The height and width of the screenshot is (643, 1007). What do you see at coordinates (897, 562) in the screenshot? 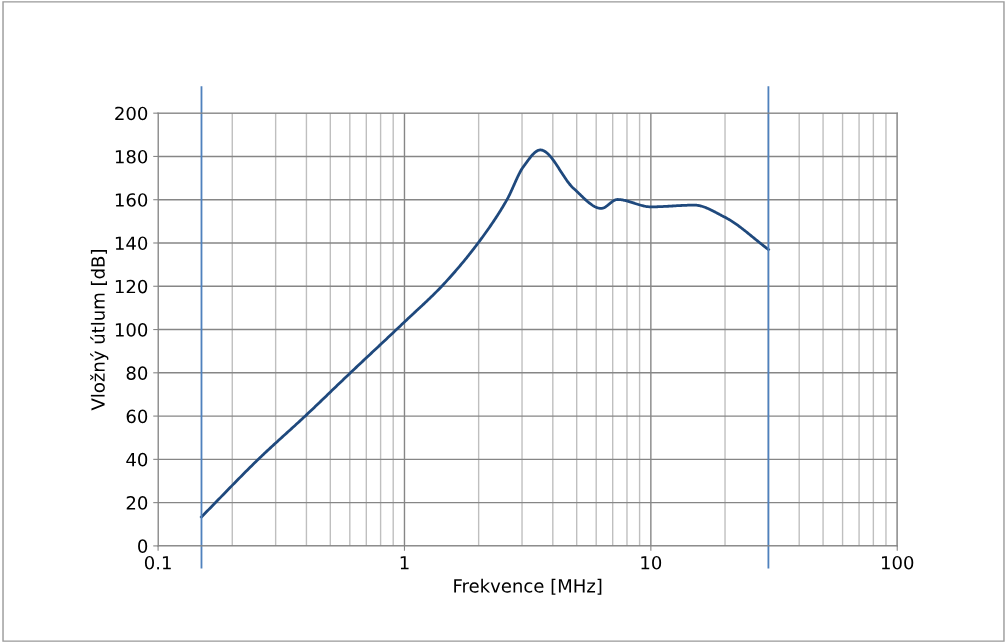
I see `x-tick-label: 100` at bounding box center [897, 562].